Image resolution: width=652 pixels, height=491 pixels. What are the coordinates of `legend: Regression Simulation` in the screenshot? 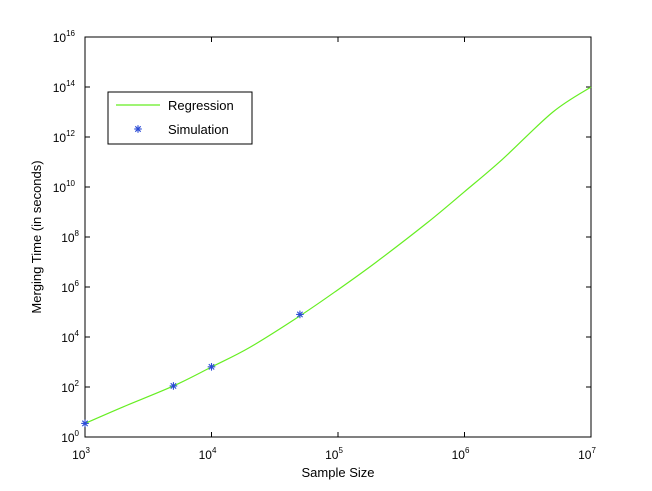 It's located at (180, 118).